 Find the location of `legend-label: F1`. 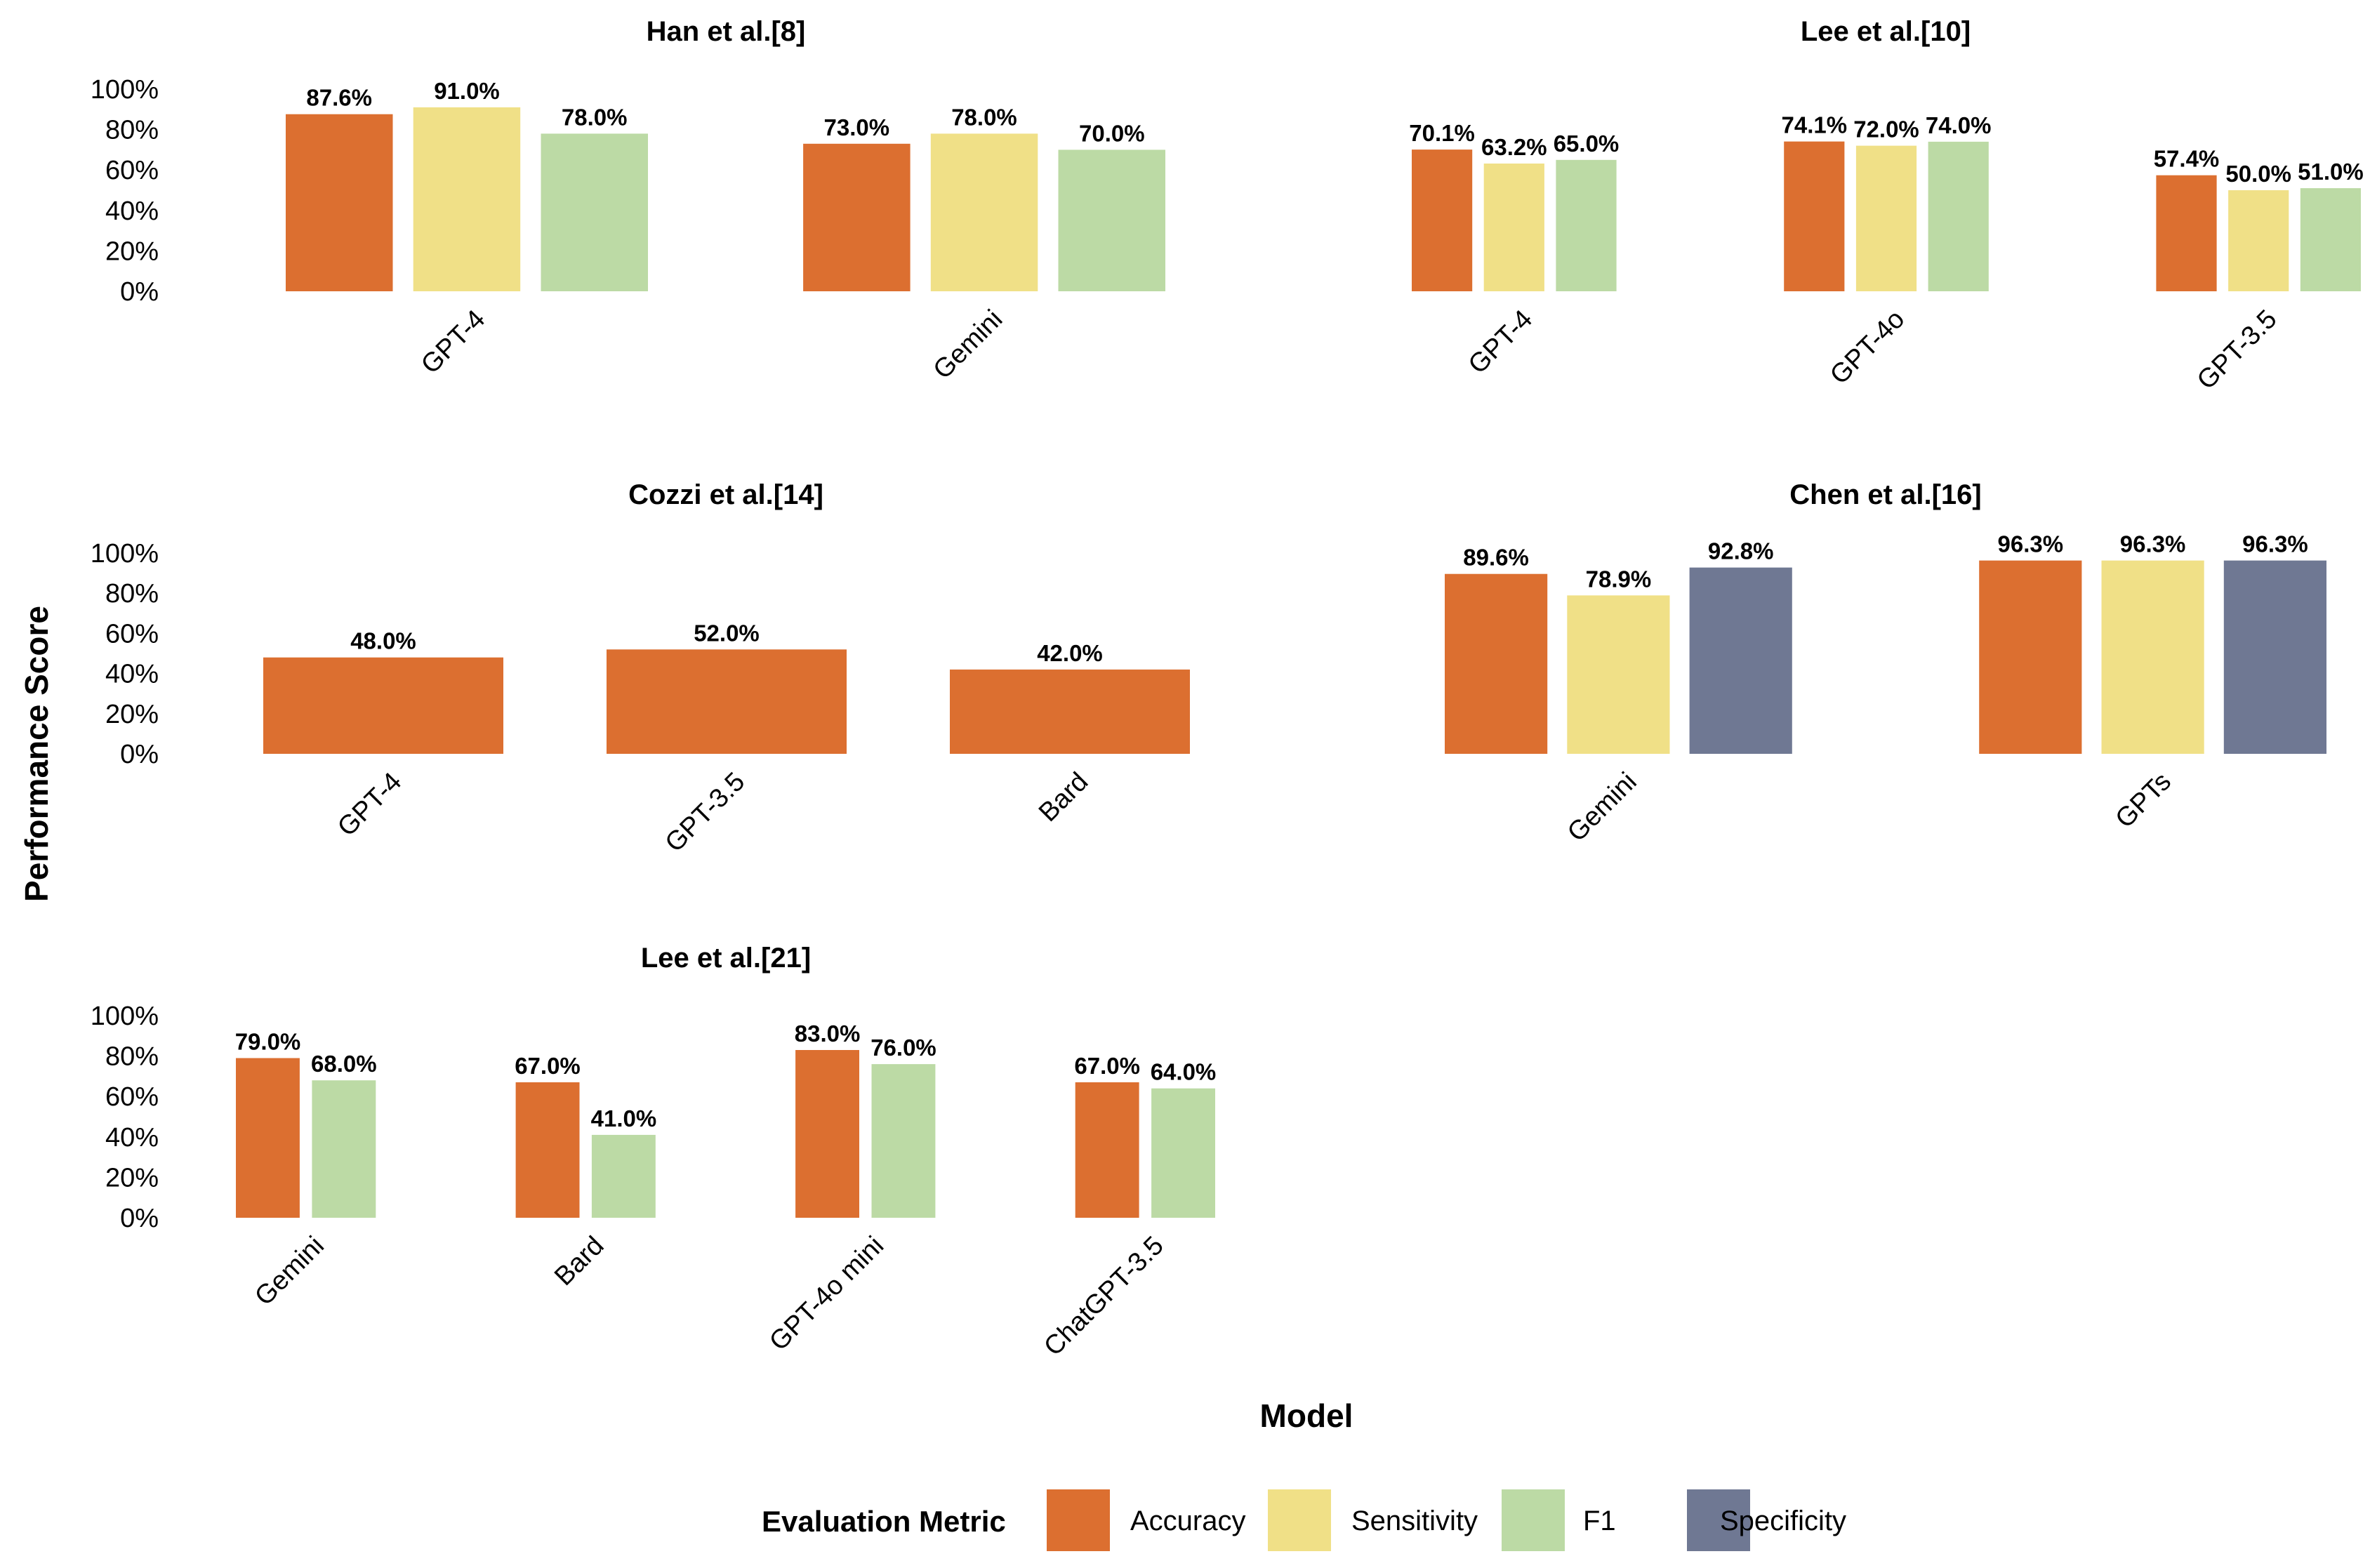

legend-label: F1 is located at coordinates (1599, 1521).